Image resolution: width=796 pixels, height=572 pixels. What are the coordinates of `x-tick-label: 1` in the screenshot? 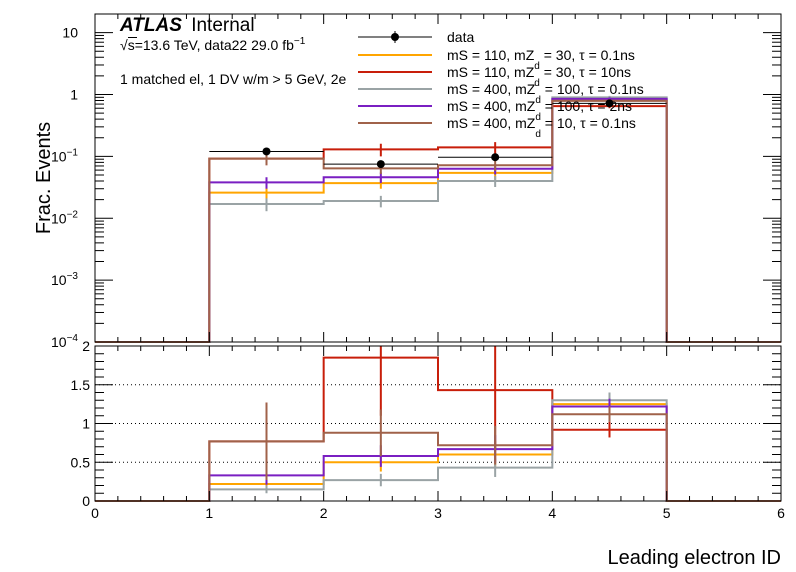 It's located at (209, 513).